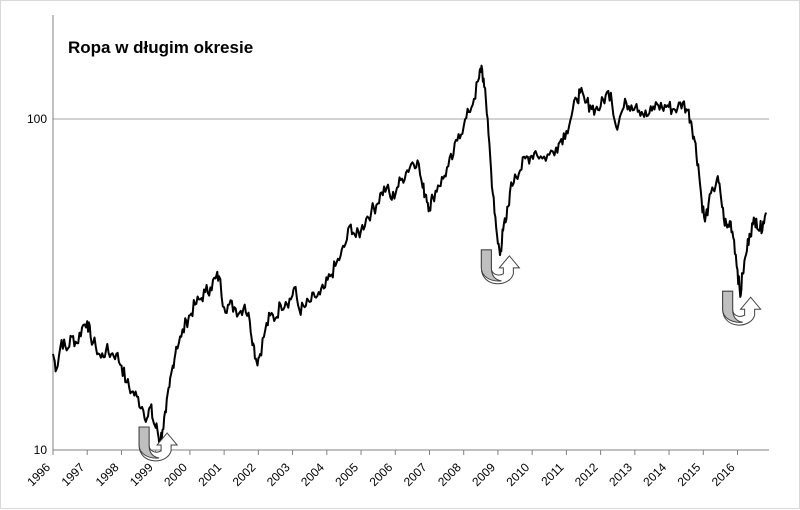 The height and width of the screenshot is (510, 800). What do you see at coordinates (381, 474) in the screenshot?
I see `x-tick-label: 2006` at bounding box center [381, 474].